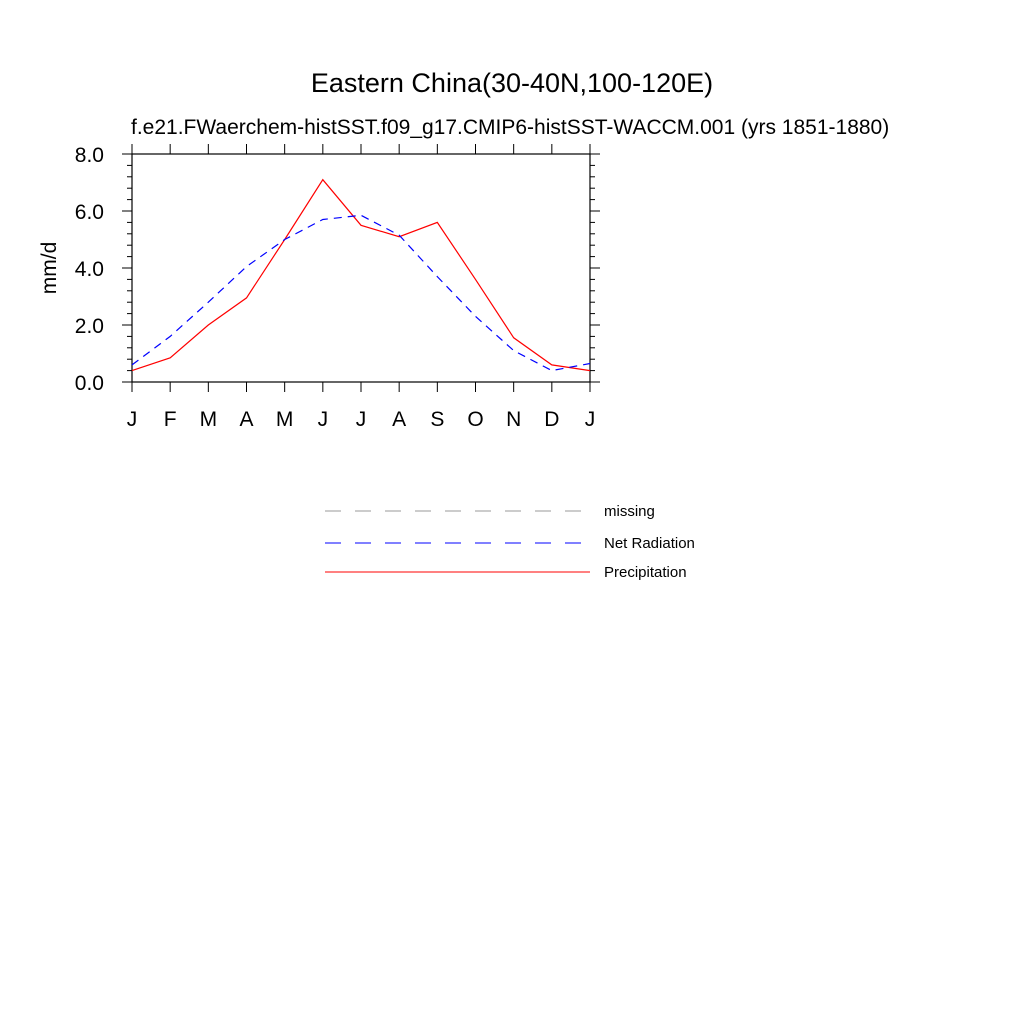 The width and height of the screenshot is (1024, 1024). What do you see at coordinates (649, 543) in the screenshot?
I see `legend-label-net-radiation: Net Radiation` at bounding box center [649, 543].